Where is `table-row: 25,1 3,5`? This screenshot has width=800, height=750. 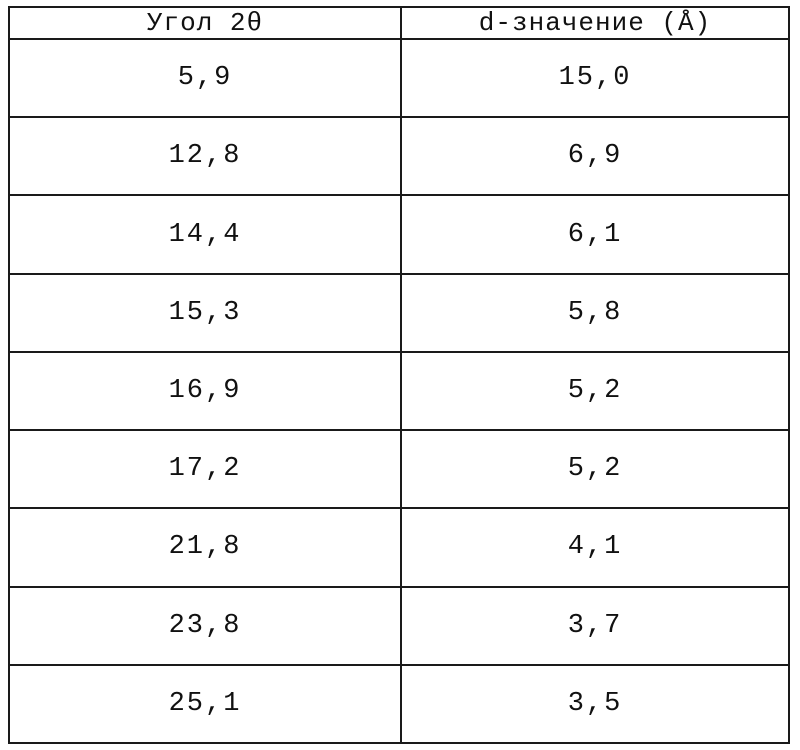
table-row: 25,1 3,5 is located at coordinates (399, 704).